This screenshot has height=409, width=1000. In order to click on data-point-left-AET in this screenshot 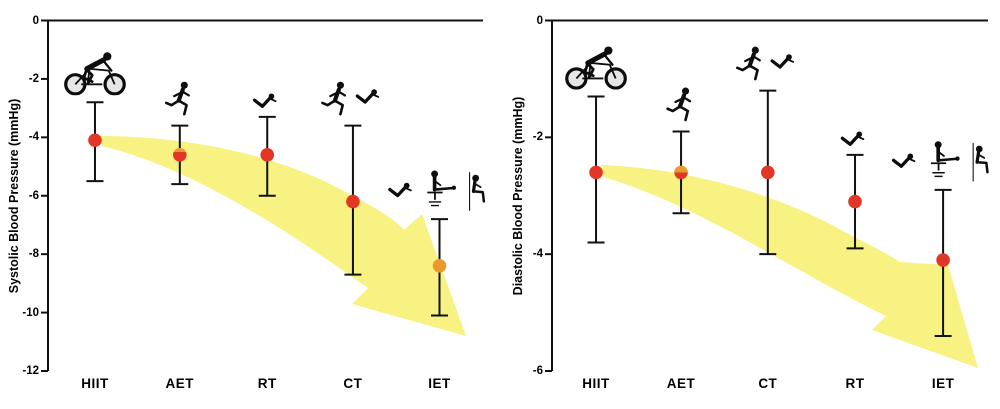, I will do `click(180, 155)`.